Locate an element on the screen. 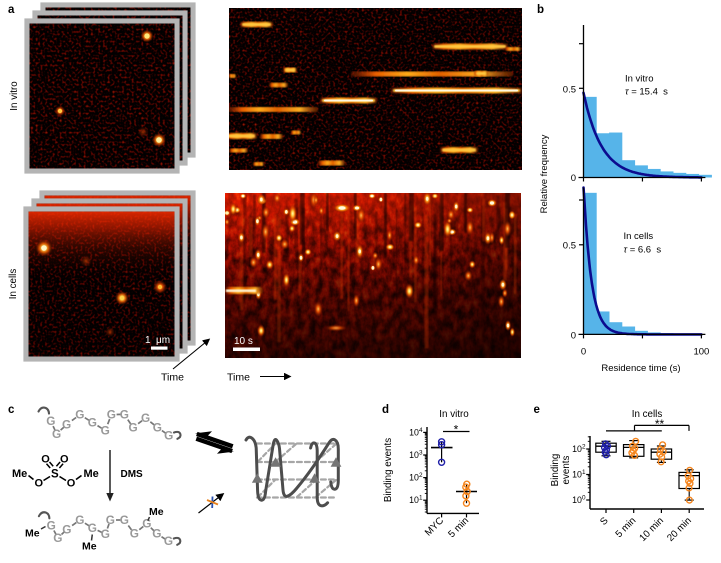  svg-text: e is located at coordinates (537, 410).